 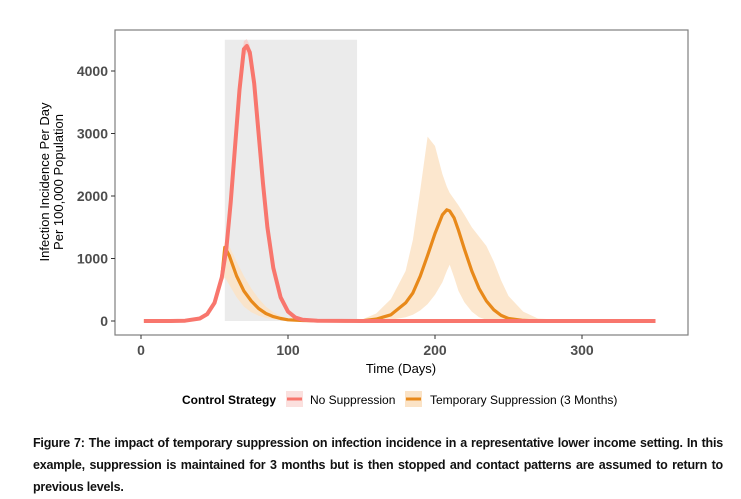 I want to click on y-axis-title-line-1: Infection Incidence Per Day, so click(x=44, y=181).